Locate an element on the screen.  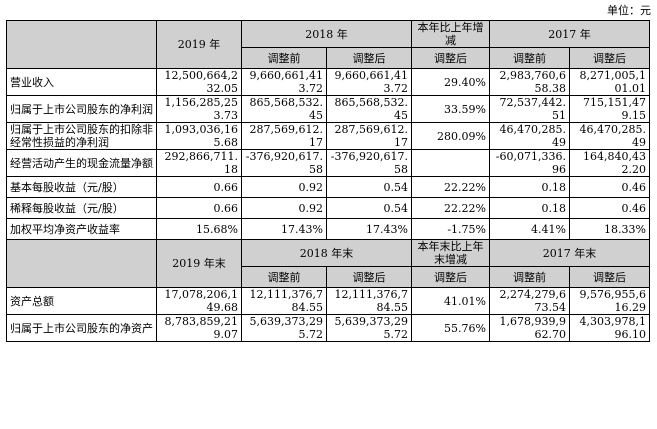
cell-2017-after: 8,271,005,101.01 is located at coordinates (609, 82).